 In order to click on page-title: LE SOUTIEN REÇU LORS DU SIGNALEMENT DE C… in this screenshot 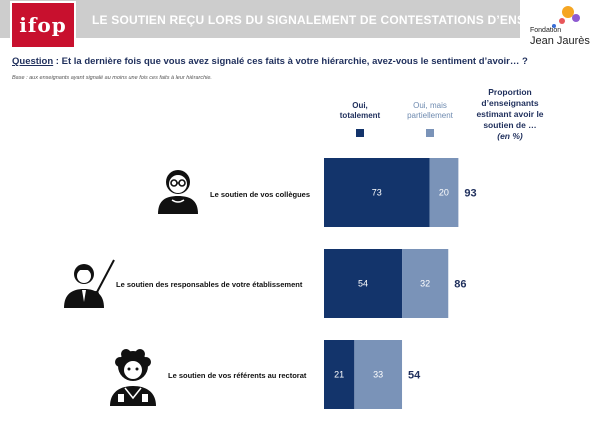, I will do `click(346, 20)`.